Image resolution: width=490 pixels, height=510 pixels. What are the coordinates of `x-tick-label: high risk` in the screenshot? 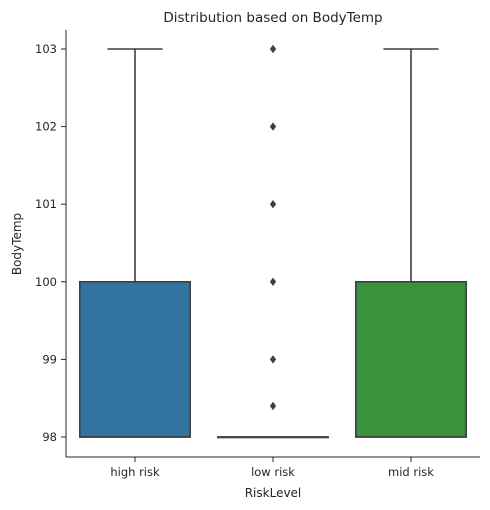 It's located at (135, 472).